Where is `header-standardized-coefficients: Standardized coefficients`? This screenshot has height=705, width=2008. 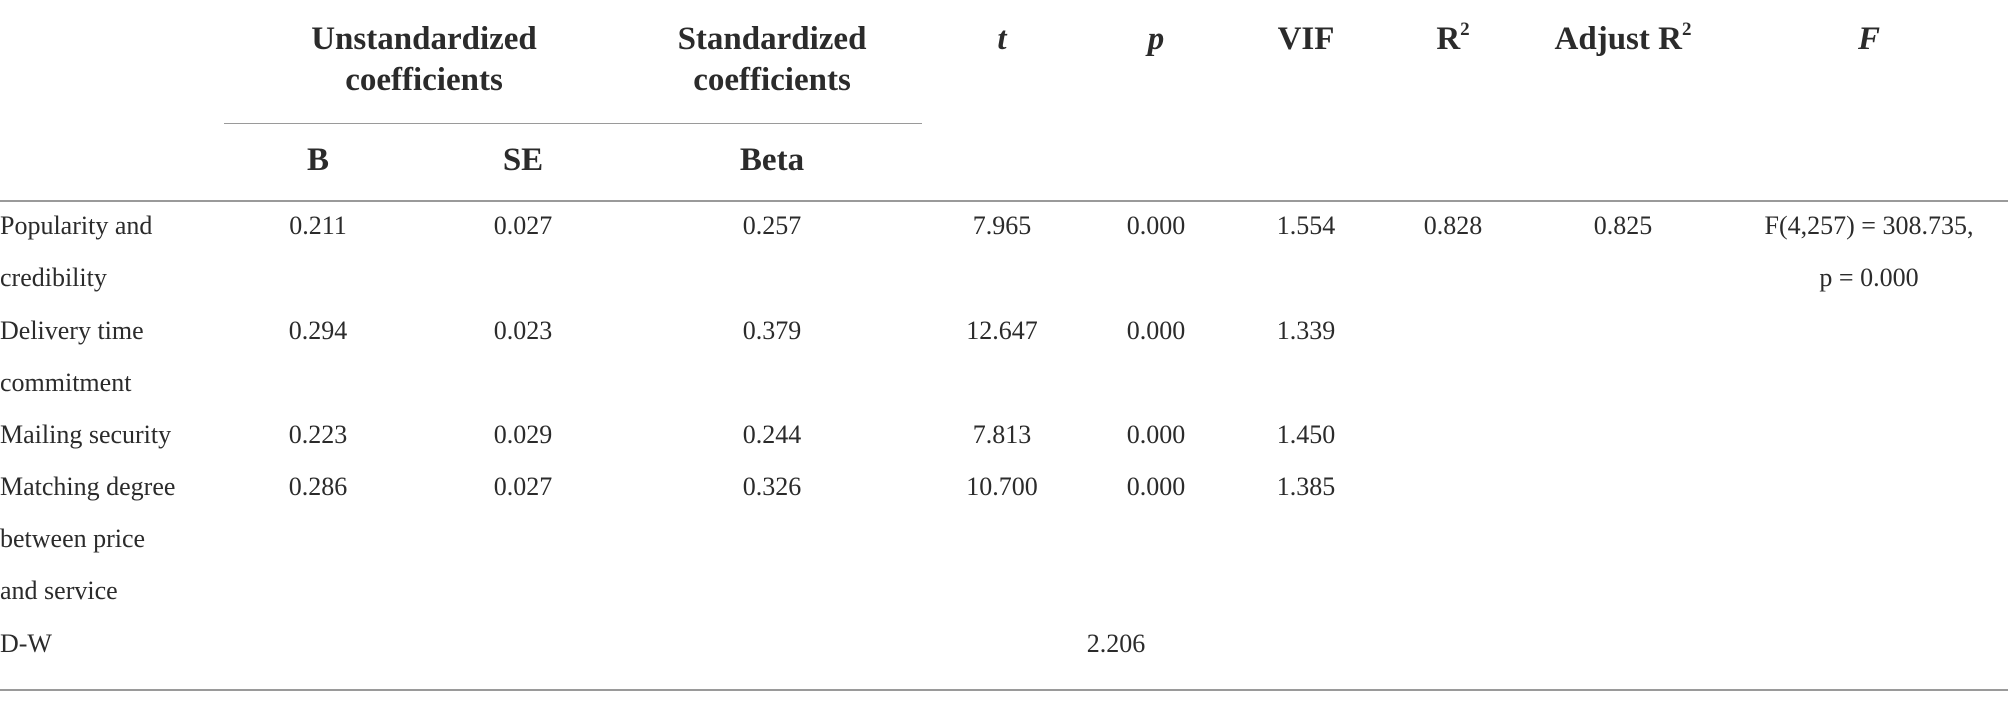
header-standardized-coefficients: Standardized coefficients is located at coordinates (772, 60).